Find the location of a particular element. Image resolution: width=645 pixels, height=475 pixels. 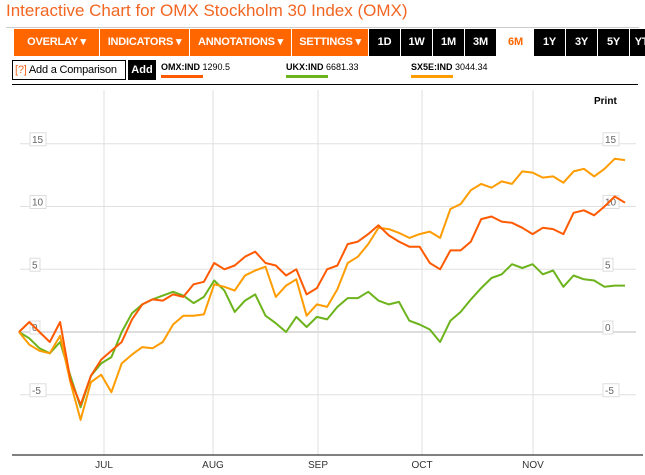

range-1y: 1Y is located at coordinates (549, 42).